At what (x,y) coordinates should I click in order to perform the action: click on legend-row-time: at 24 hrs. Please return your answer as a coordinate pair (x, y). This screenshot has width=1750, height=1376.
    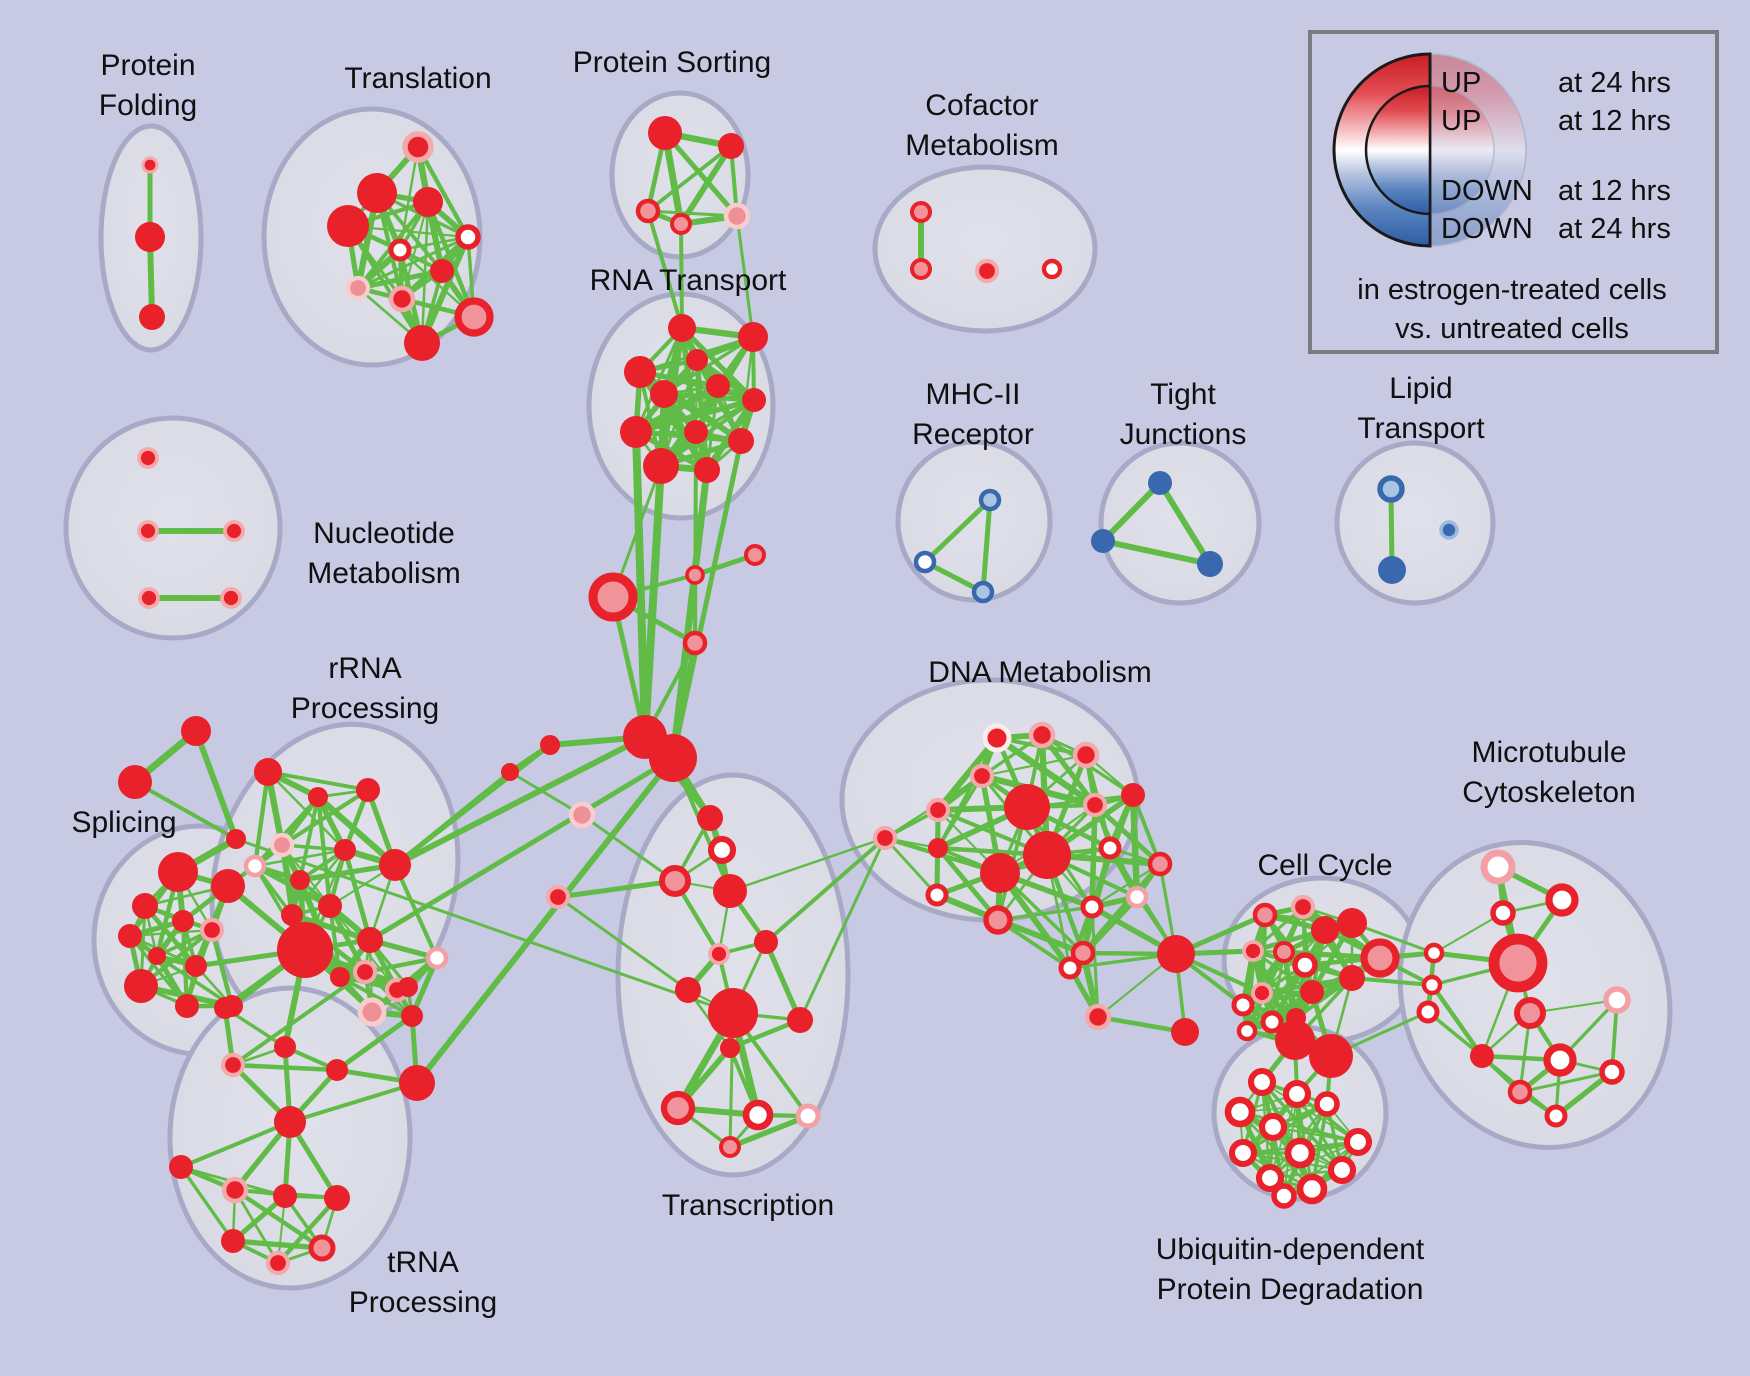
    Looking at the image, I should click on (1614, 229).